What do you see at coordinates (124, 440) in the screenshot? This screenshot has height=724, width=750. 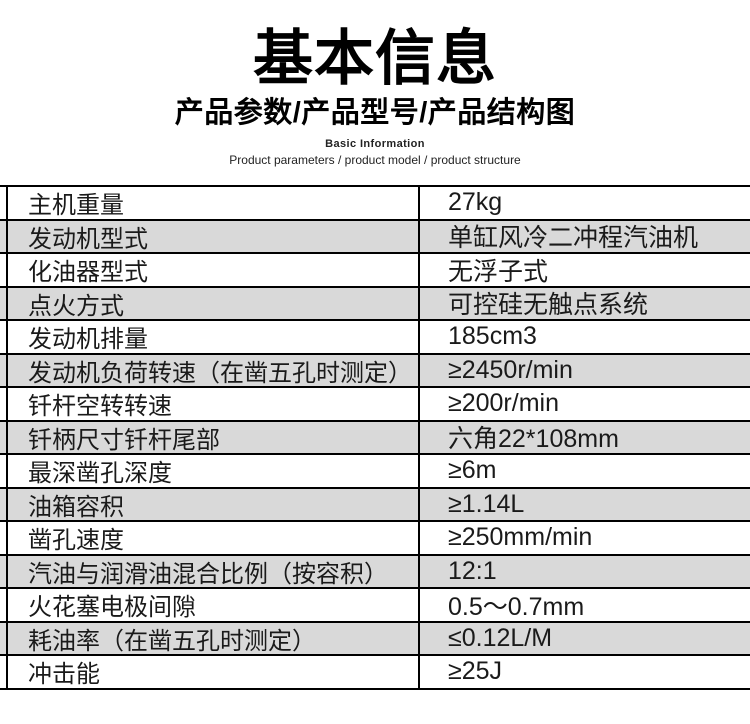 I see `spec-label: 钎柄尺寸钎杆尾部` at bounding box center [124, 440].